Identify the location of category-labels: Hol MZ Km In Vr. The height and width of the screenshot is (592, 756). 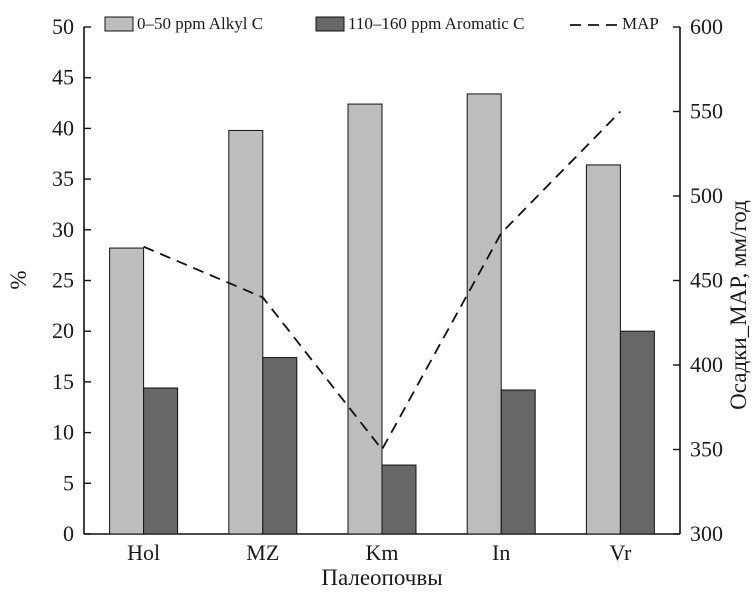
(379, 552).